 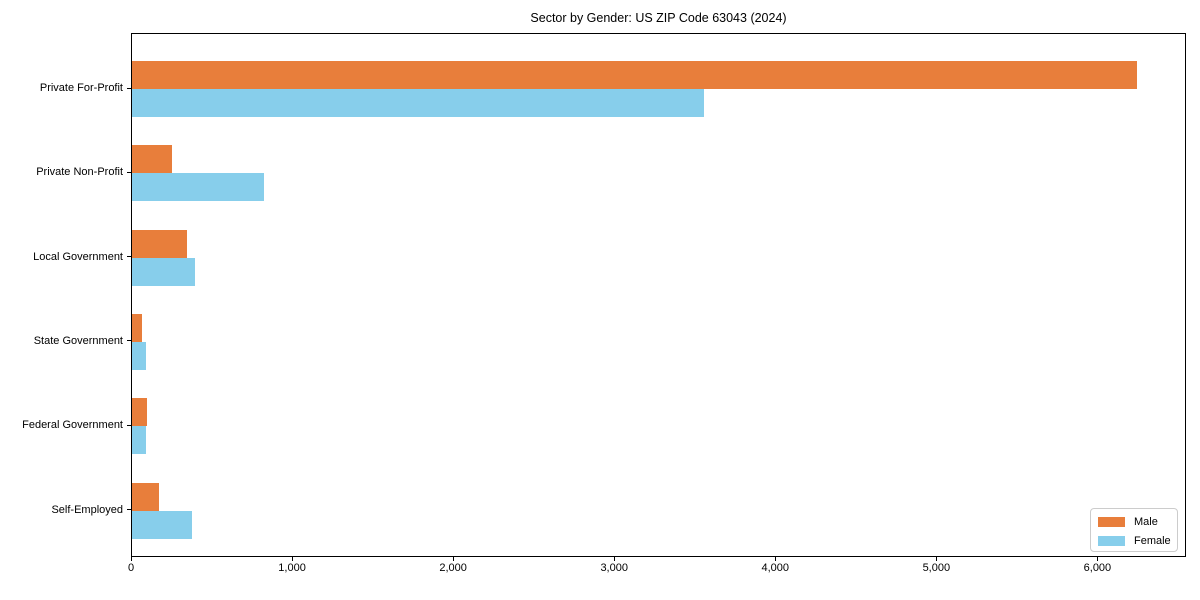 I want to click on bar-male-state-government, so click(x=137, y=327).